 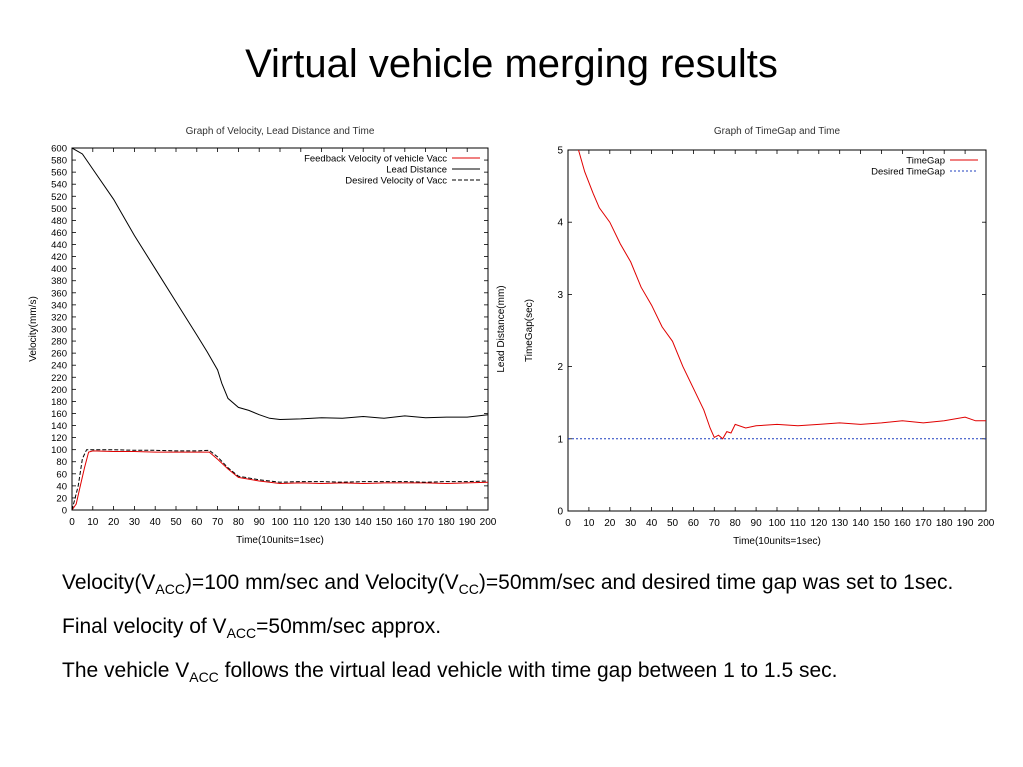 I want to click on chart1-ytick-label: 180, so click(x=59, y=402).